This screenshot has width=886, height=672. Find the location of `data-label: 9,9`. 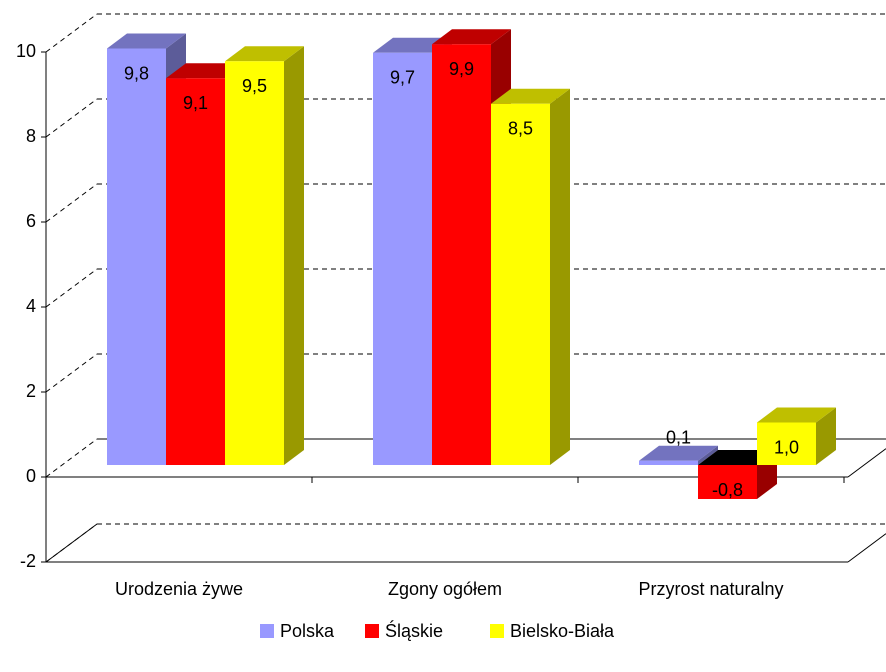

data-label: 9,9 is located at coordinates (461, 69).